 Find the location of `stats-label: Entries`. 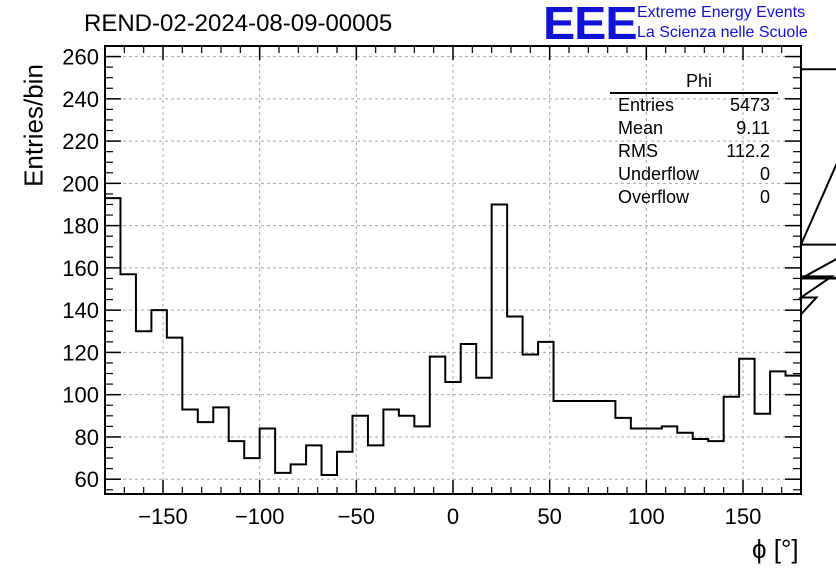

stats-label: Entries is located at coordinates (646, 105).